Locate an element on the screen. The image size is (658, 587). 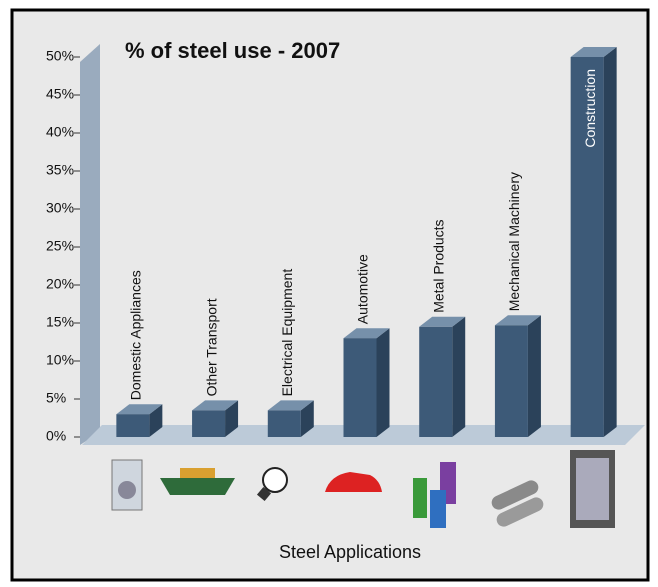
icon-car is located at coordinates (353, 482).